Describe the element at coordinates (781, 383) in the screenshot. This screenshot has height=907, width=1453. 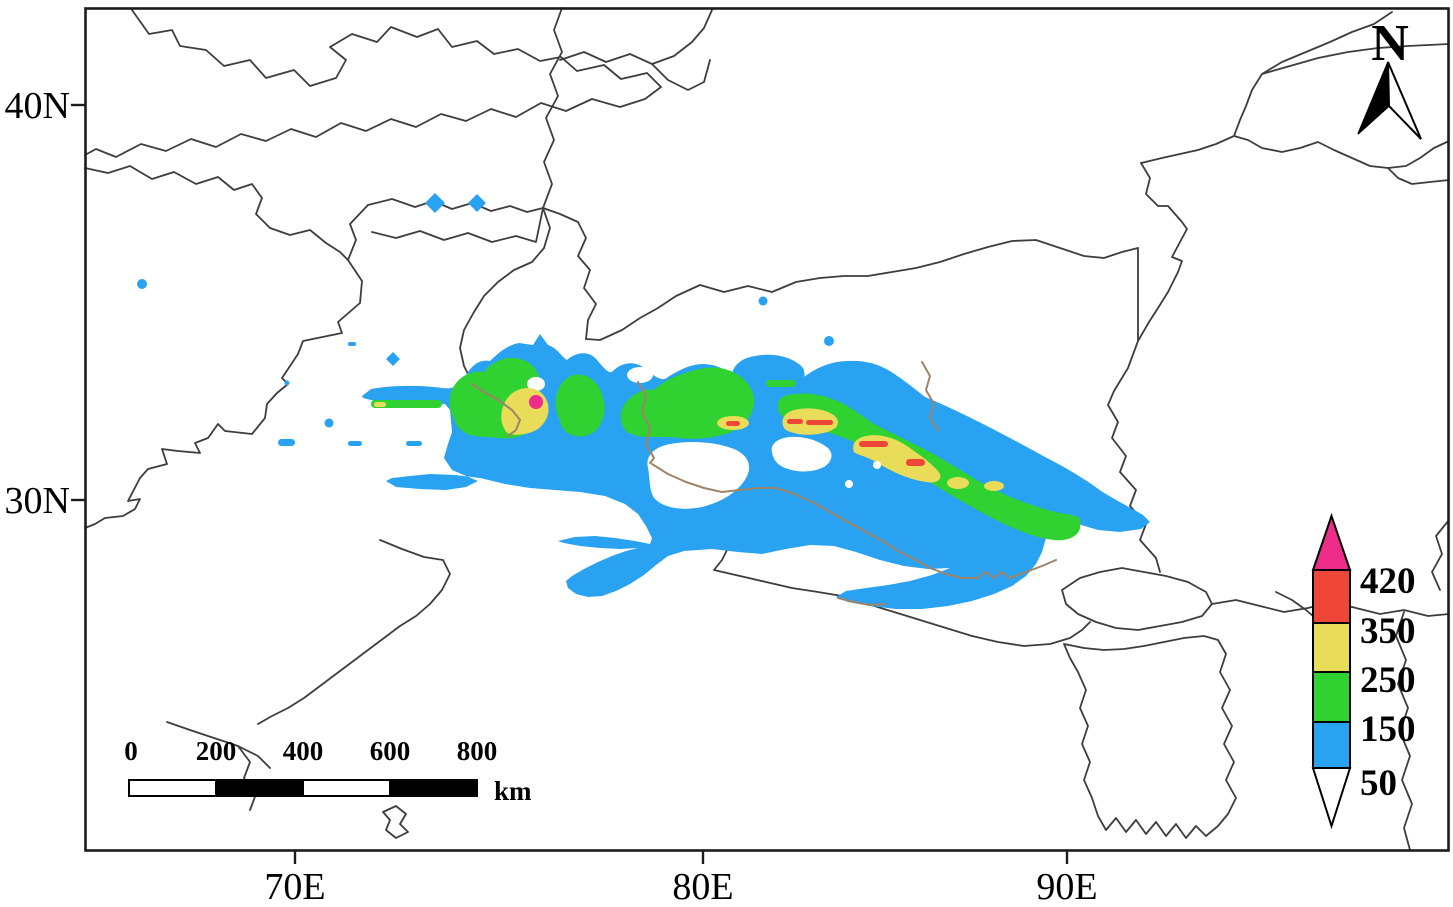
I see `density-green-dash-island` at that location.